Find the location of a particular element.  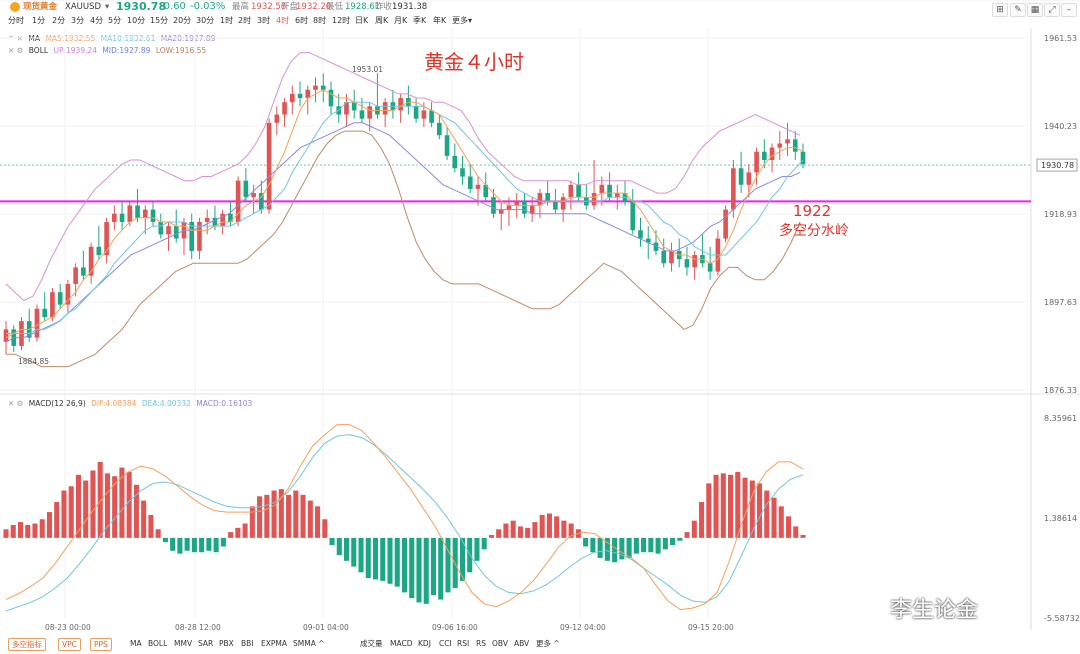

sub-indicator-item: KDJ is located at coordinates (424, 643).